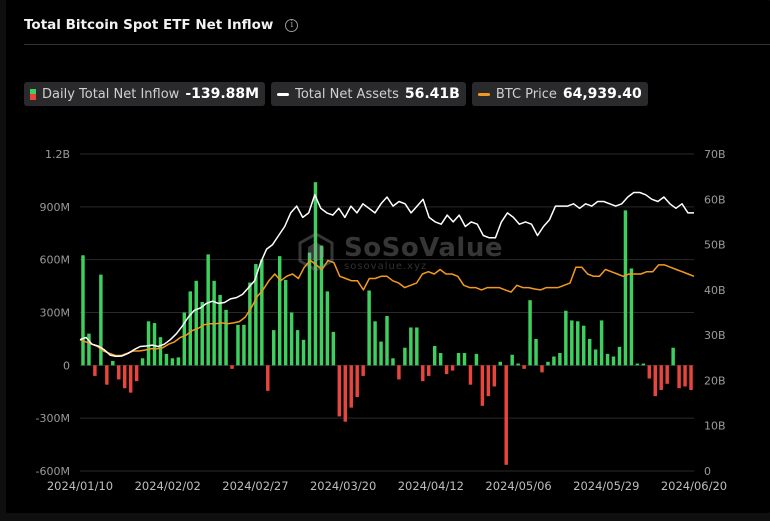  I want to click on y-right-tick-label: 60B, so click(715, 199).